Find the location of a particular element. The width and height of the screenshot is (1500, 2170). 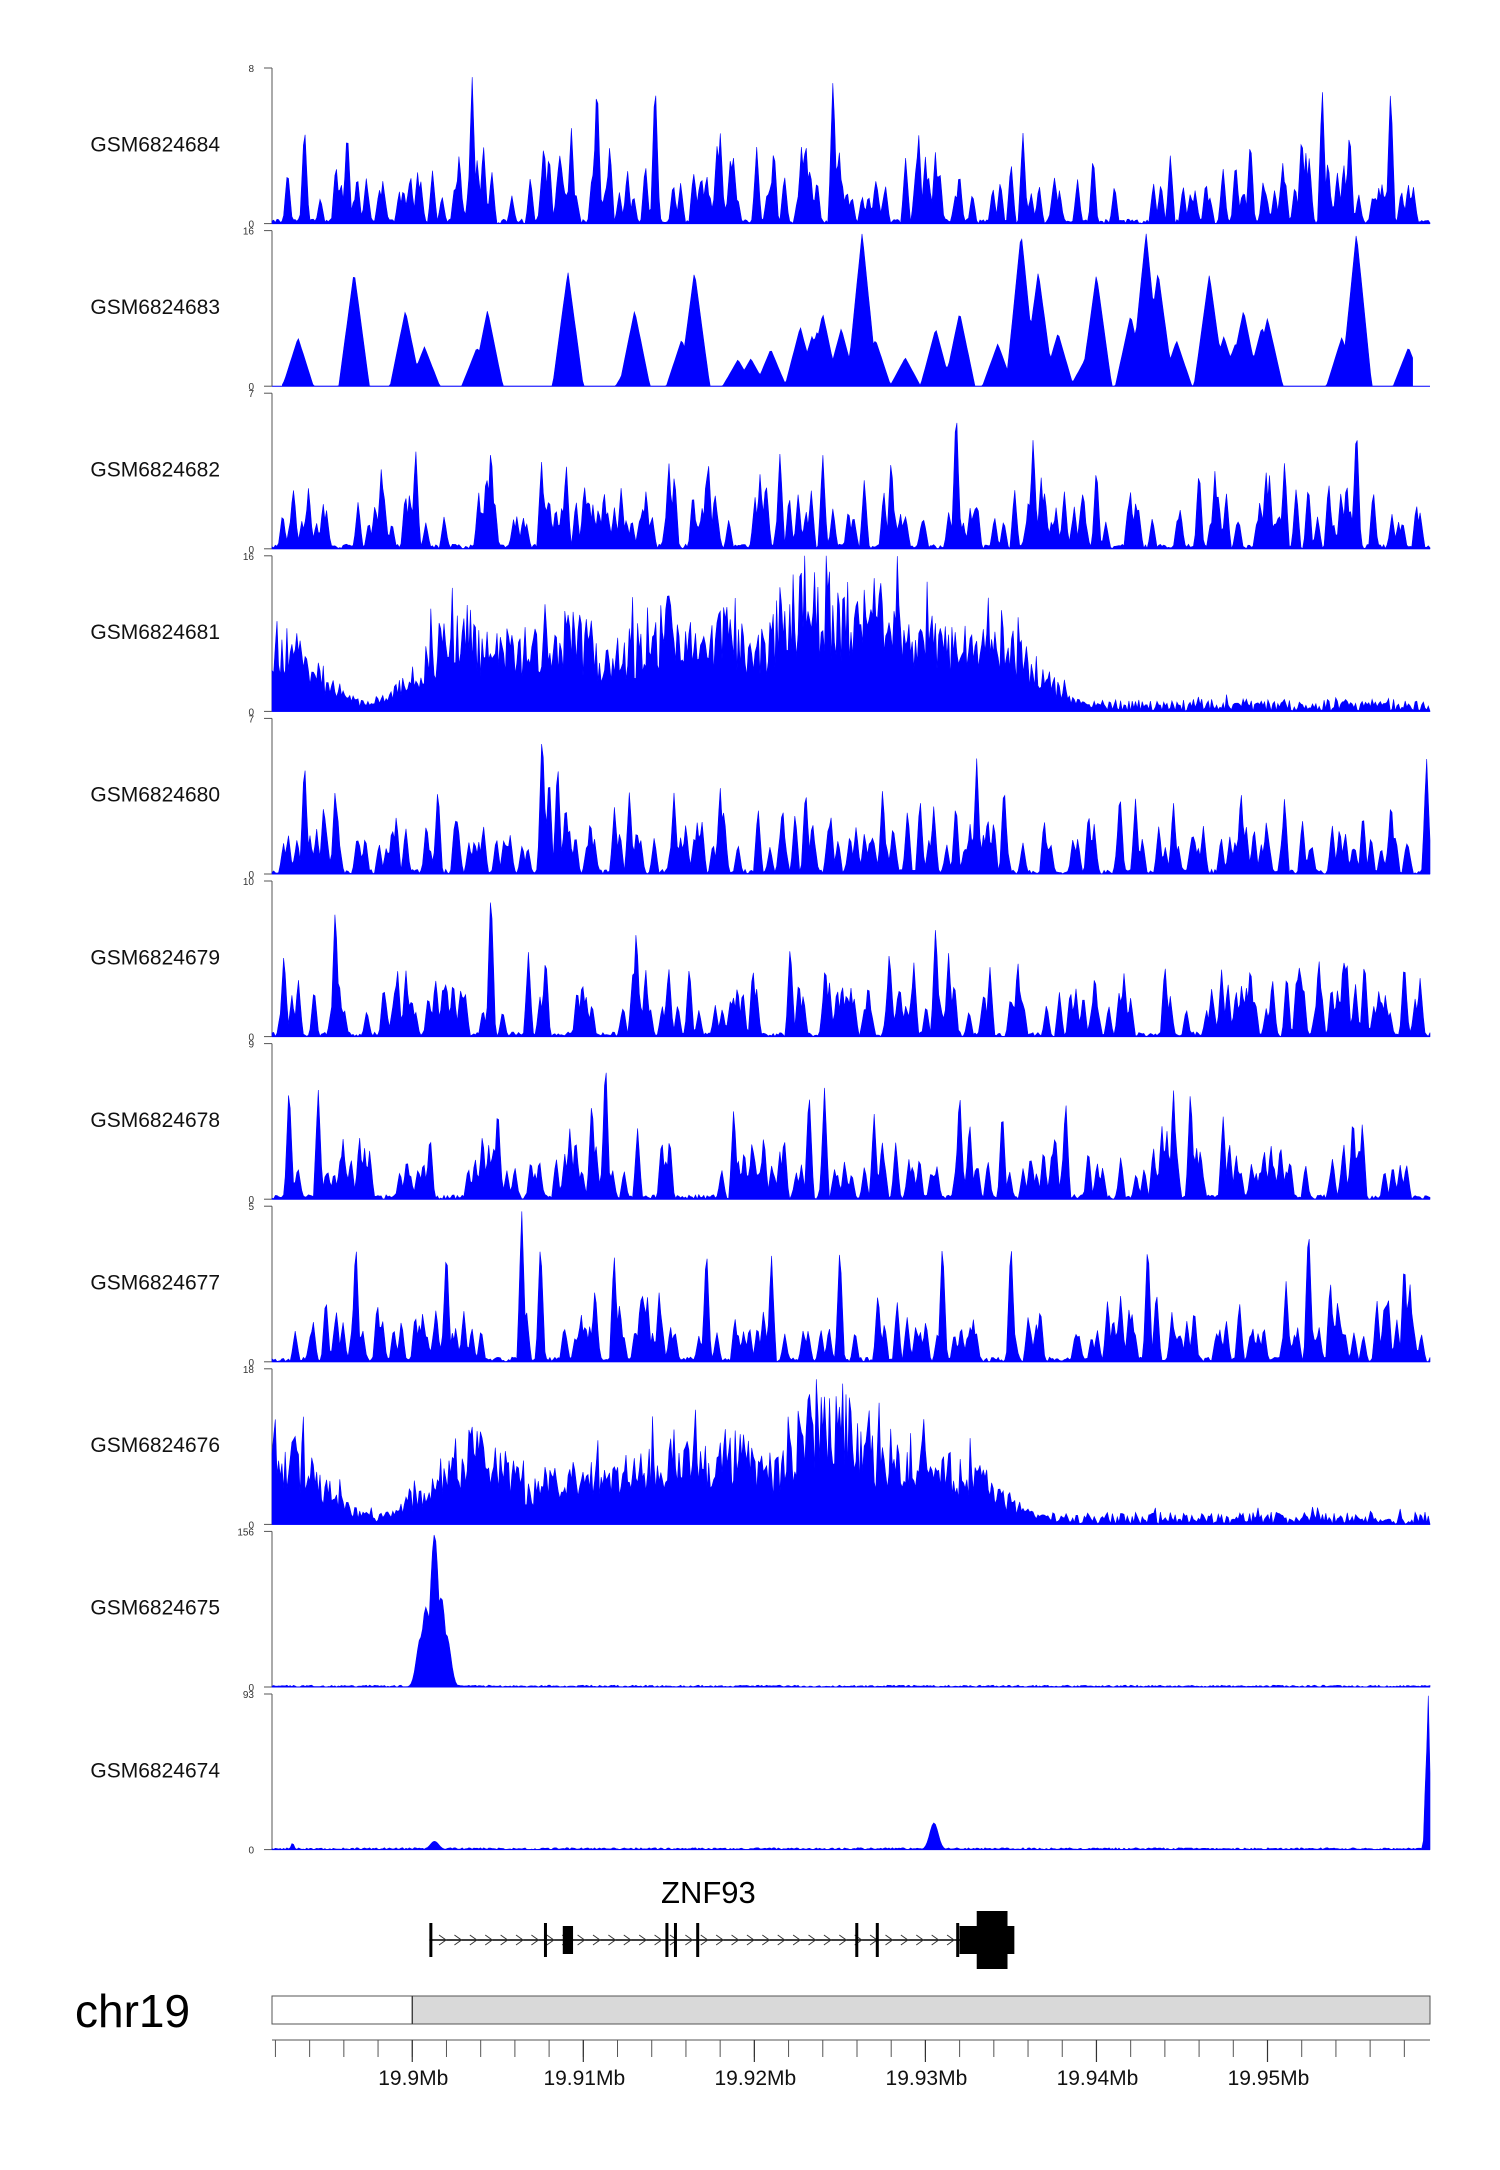

y-max-label: 5 is located at coordinates (251, 1207).